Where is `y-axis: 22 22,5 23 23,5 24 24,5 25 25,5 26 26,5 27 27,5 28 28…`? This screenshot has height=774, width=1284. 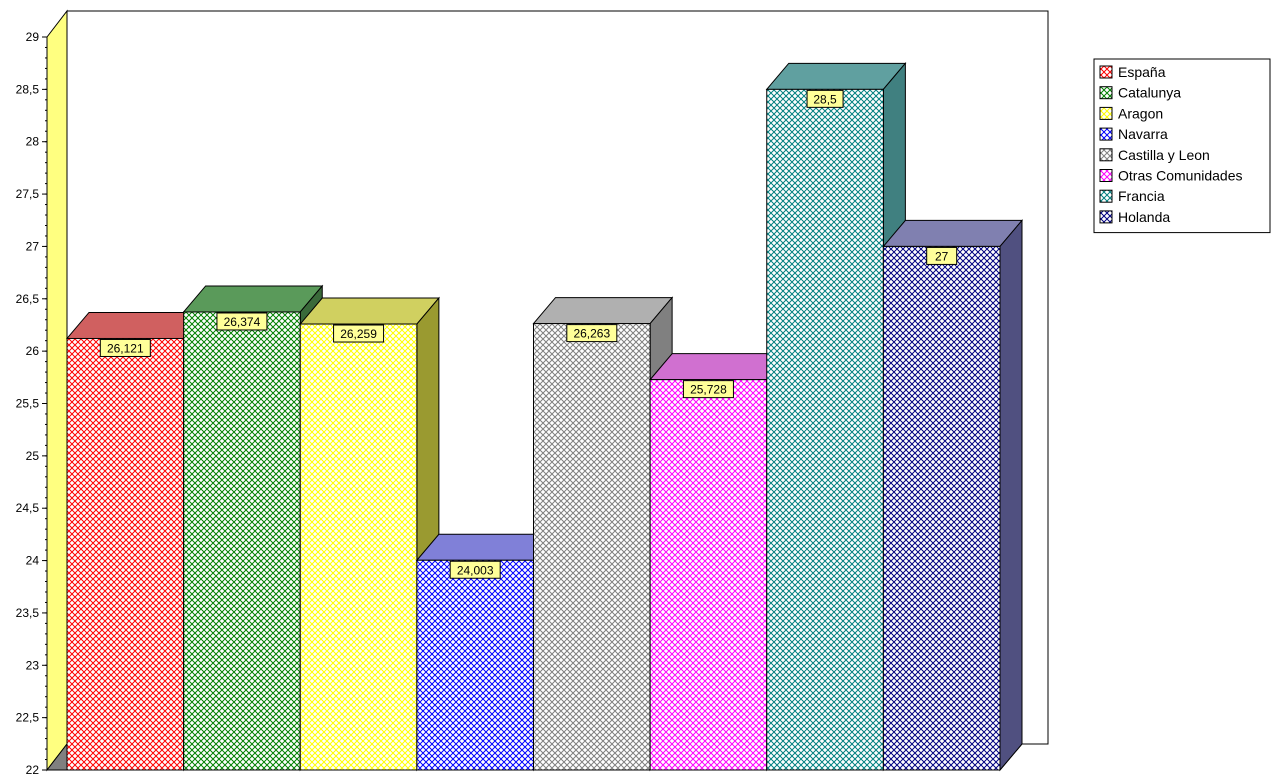
y-axis: 22 22,5 23 23,5 24 24,5 25 25,5 26 26,5 27 27,5 28 28… is located at coordinates (32, 402).